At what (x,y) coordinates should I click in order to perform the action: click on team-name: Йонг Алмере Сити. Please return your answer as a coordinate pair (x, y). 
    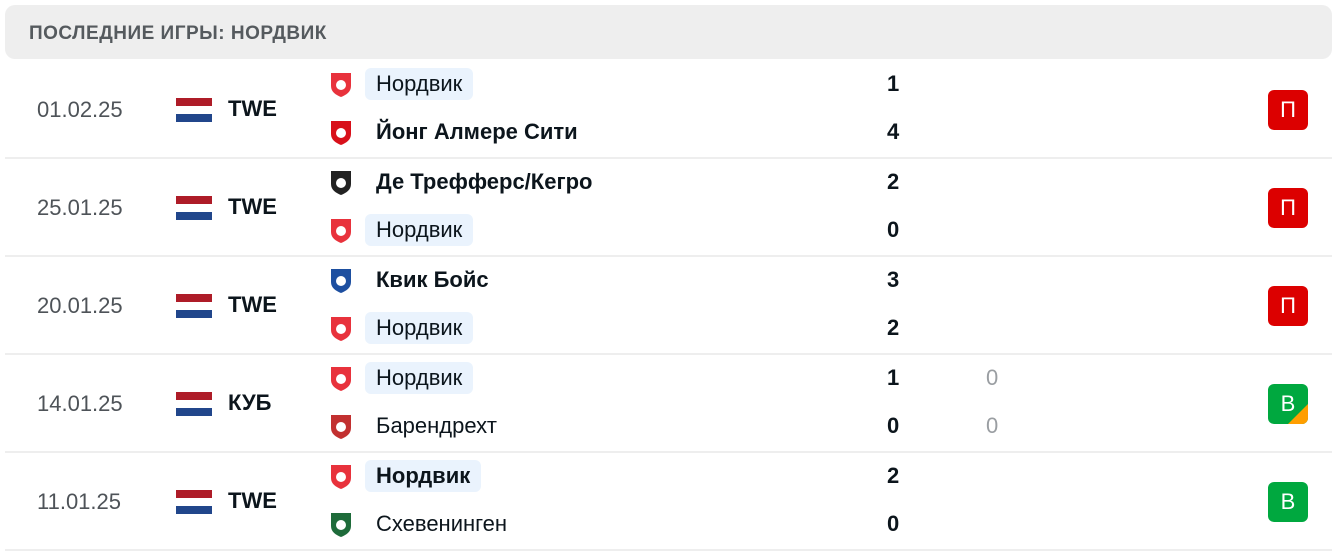
    Looking at the image, I should click on (477, 131).